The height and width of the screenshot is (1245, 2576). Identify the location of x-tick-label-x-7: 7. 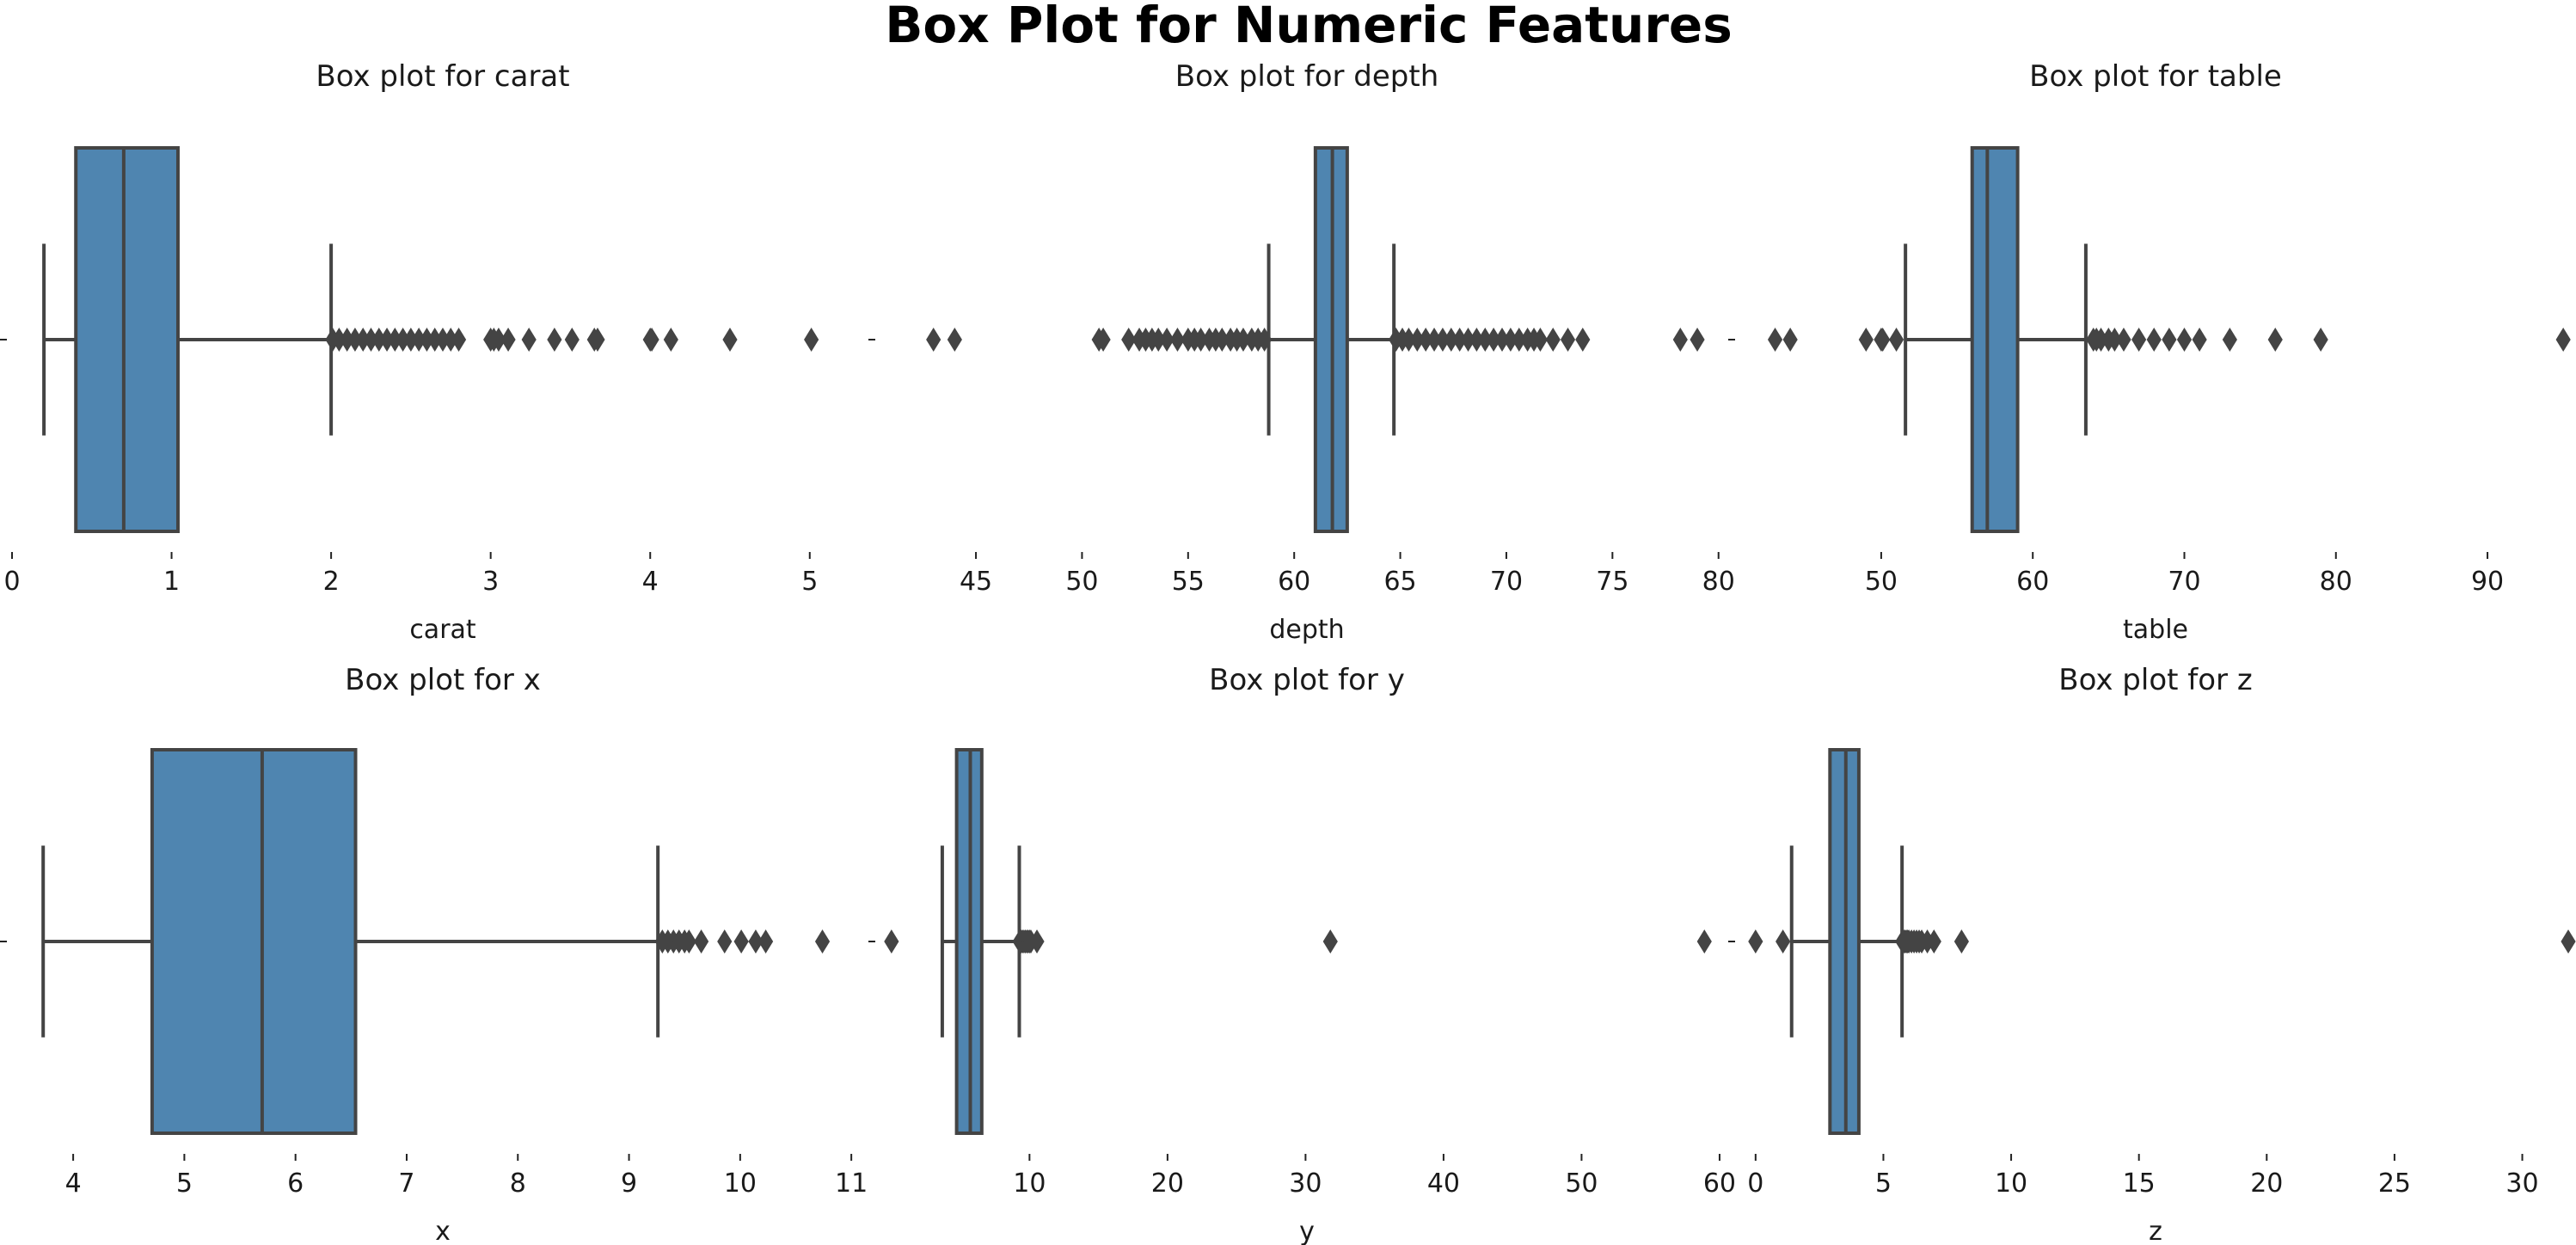
(406, 1184).